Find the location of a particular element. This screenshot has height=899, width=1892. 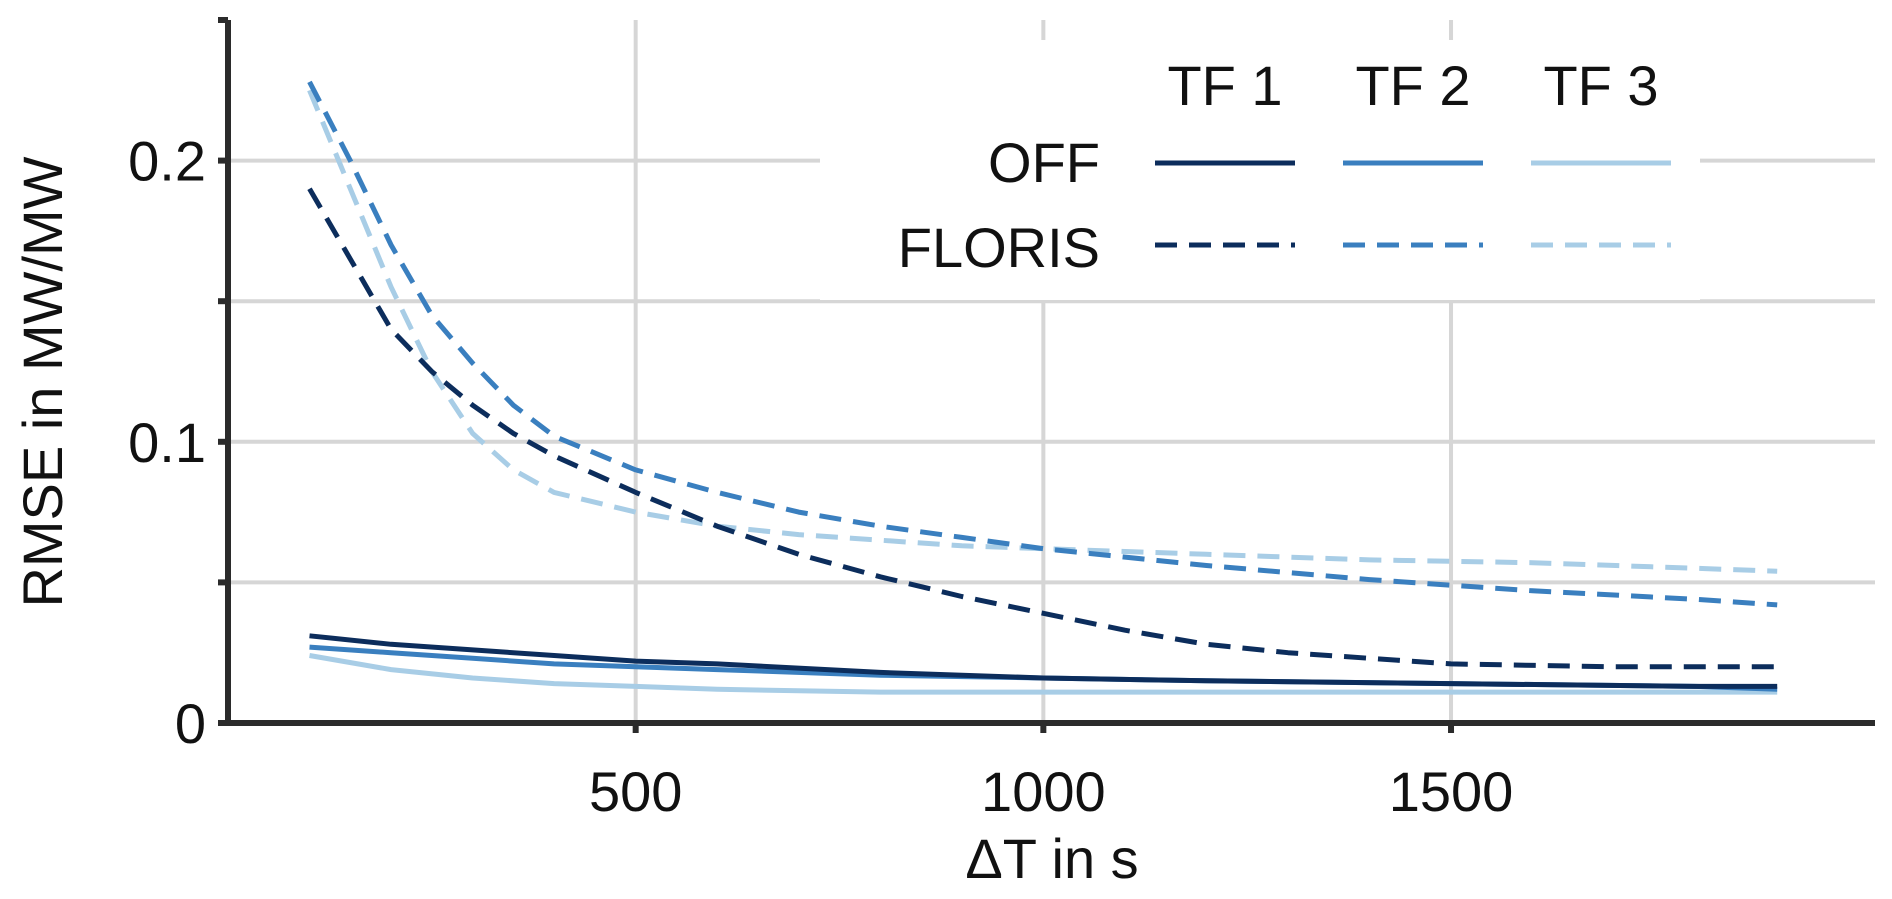

series-off-tf1 is located at coordinates (1043, 661).